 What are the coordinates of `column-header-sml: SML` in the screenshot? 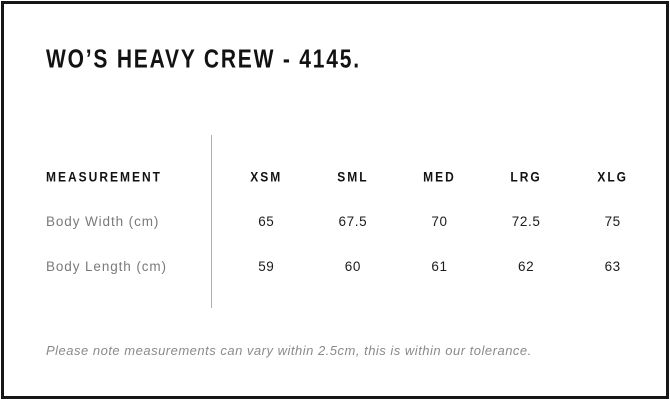 It's located at (353, 176).